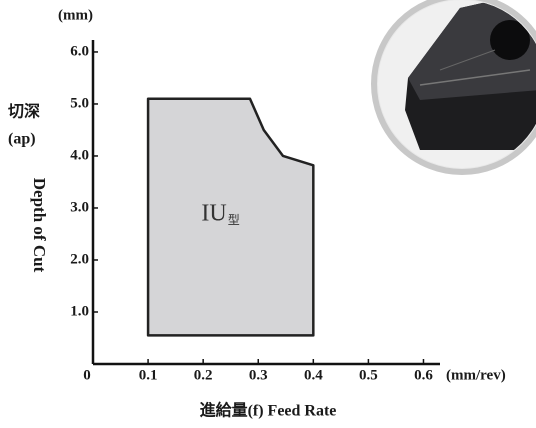  Describe the element at coordinates (79, 103) in the screenshot. I see `y-tick-label: 5.0` at that location.